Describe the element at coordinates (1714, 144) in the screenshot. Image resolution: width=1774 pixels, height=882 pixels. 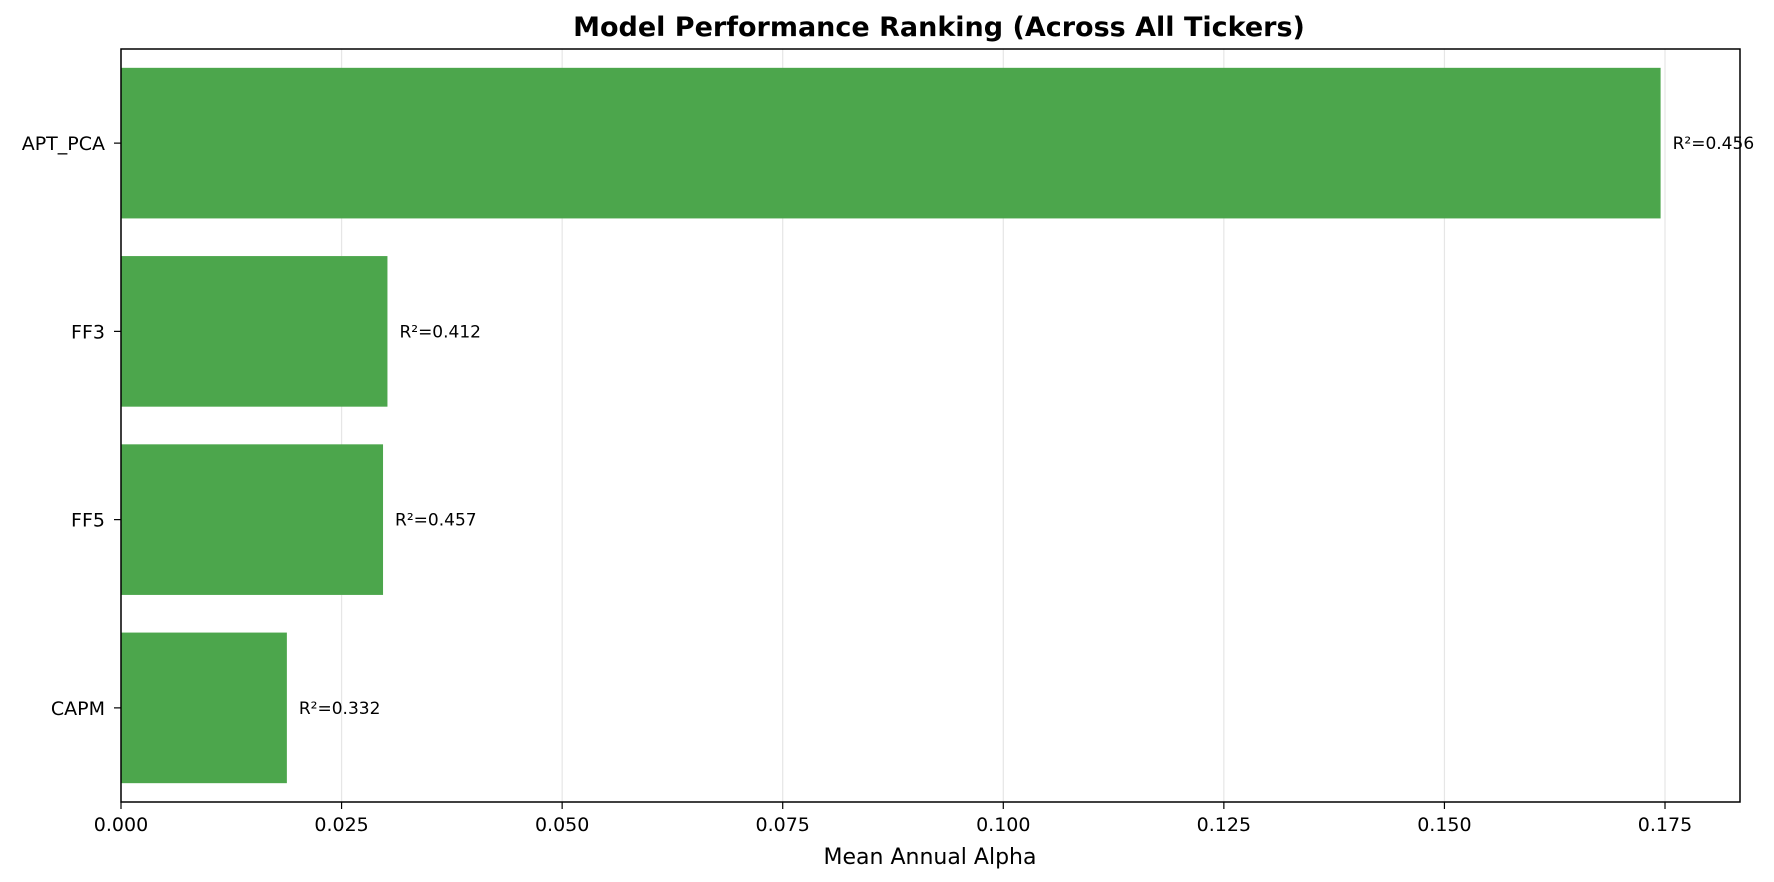
I see `bar-data-label: R²=0.456` at that location.